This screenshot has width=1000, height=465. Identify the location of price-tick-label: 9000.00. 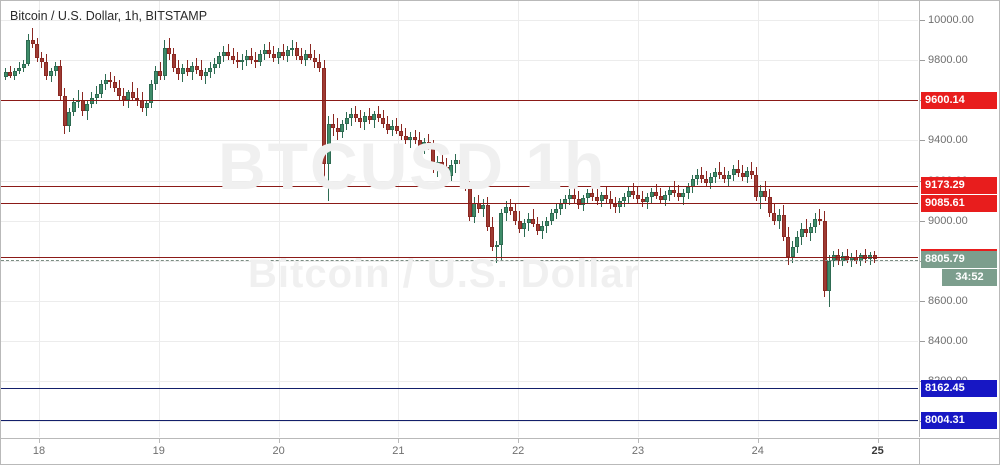
(948, 220).